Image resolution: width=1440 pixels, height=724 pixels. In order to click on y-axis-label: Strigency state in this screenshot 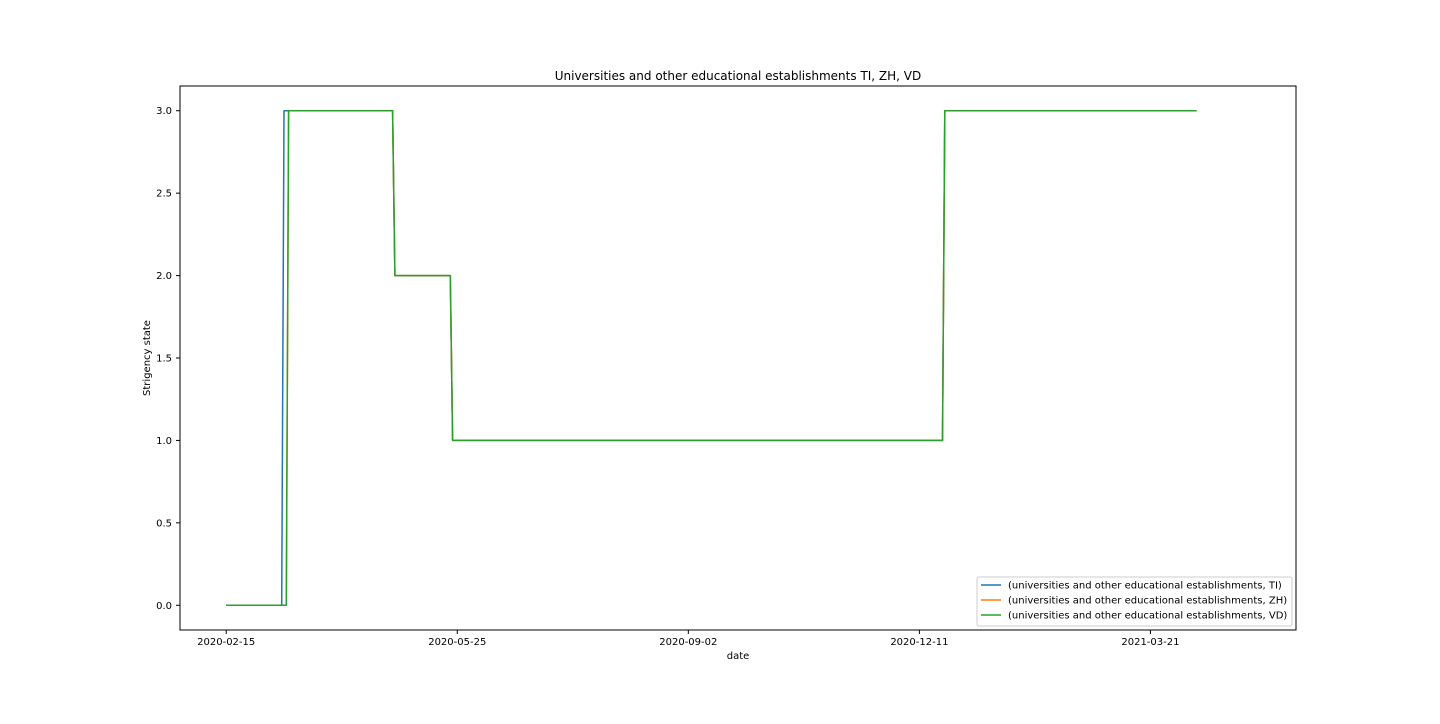, I will do `click(147, 358)`.